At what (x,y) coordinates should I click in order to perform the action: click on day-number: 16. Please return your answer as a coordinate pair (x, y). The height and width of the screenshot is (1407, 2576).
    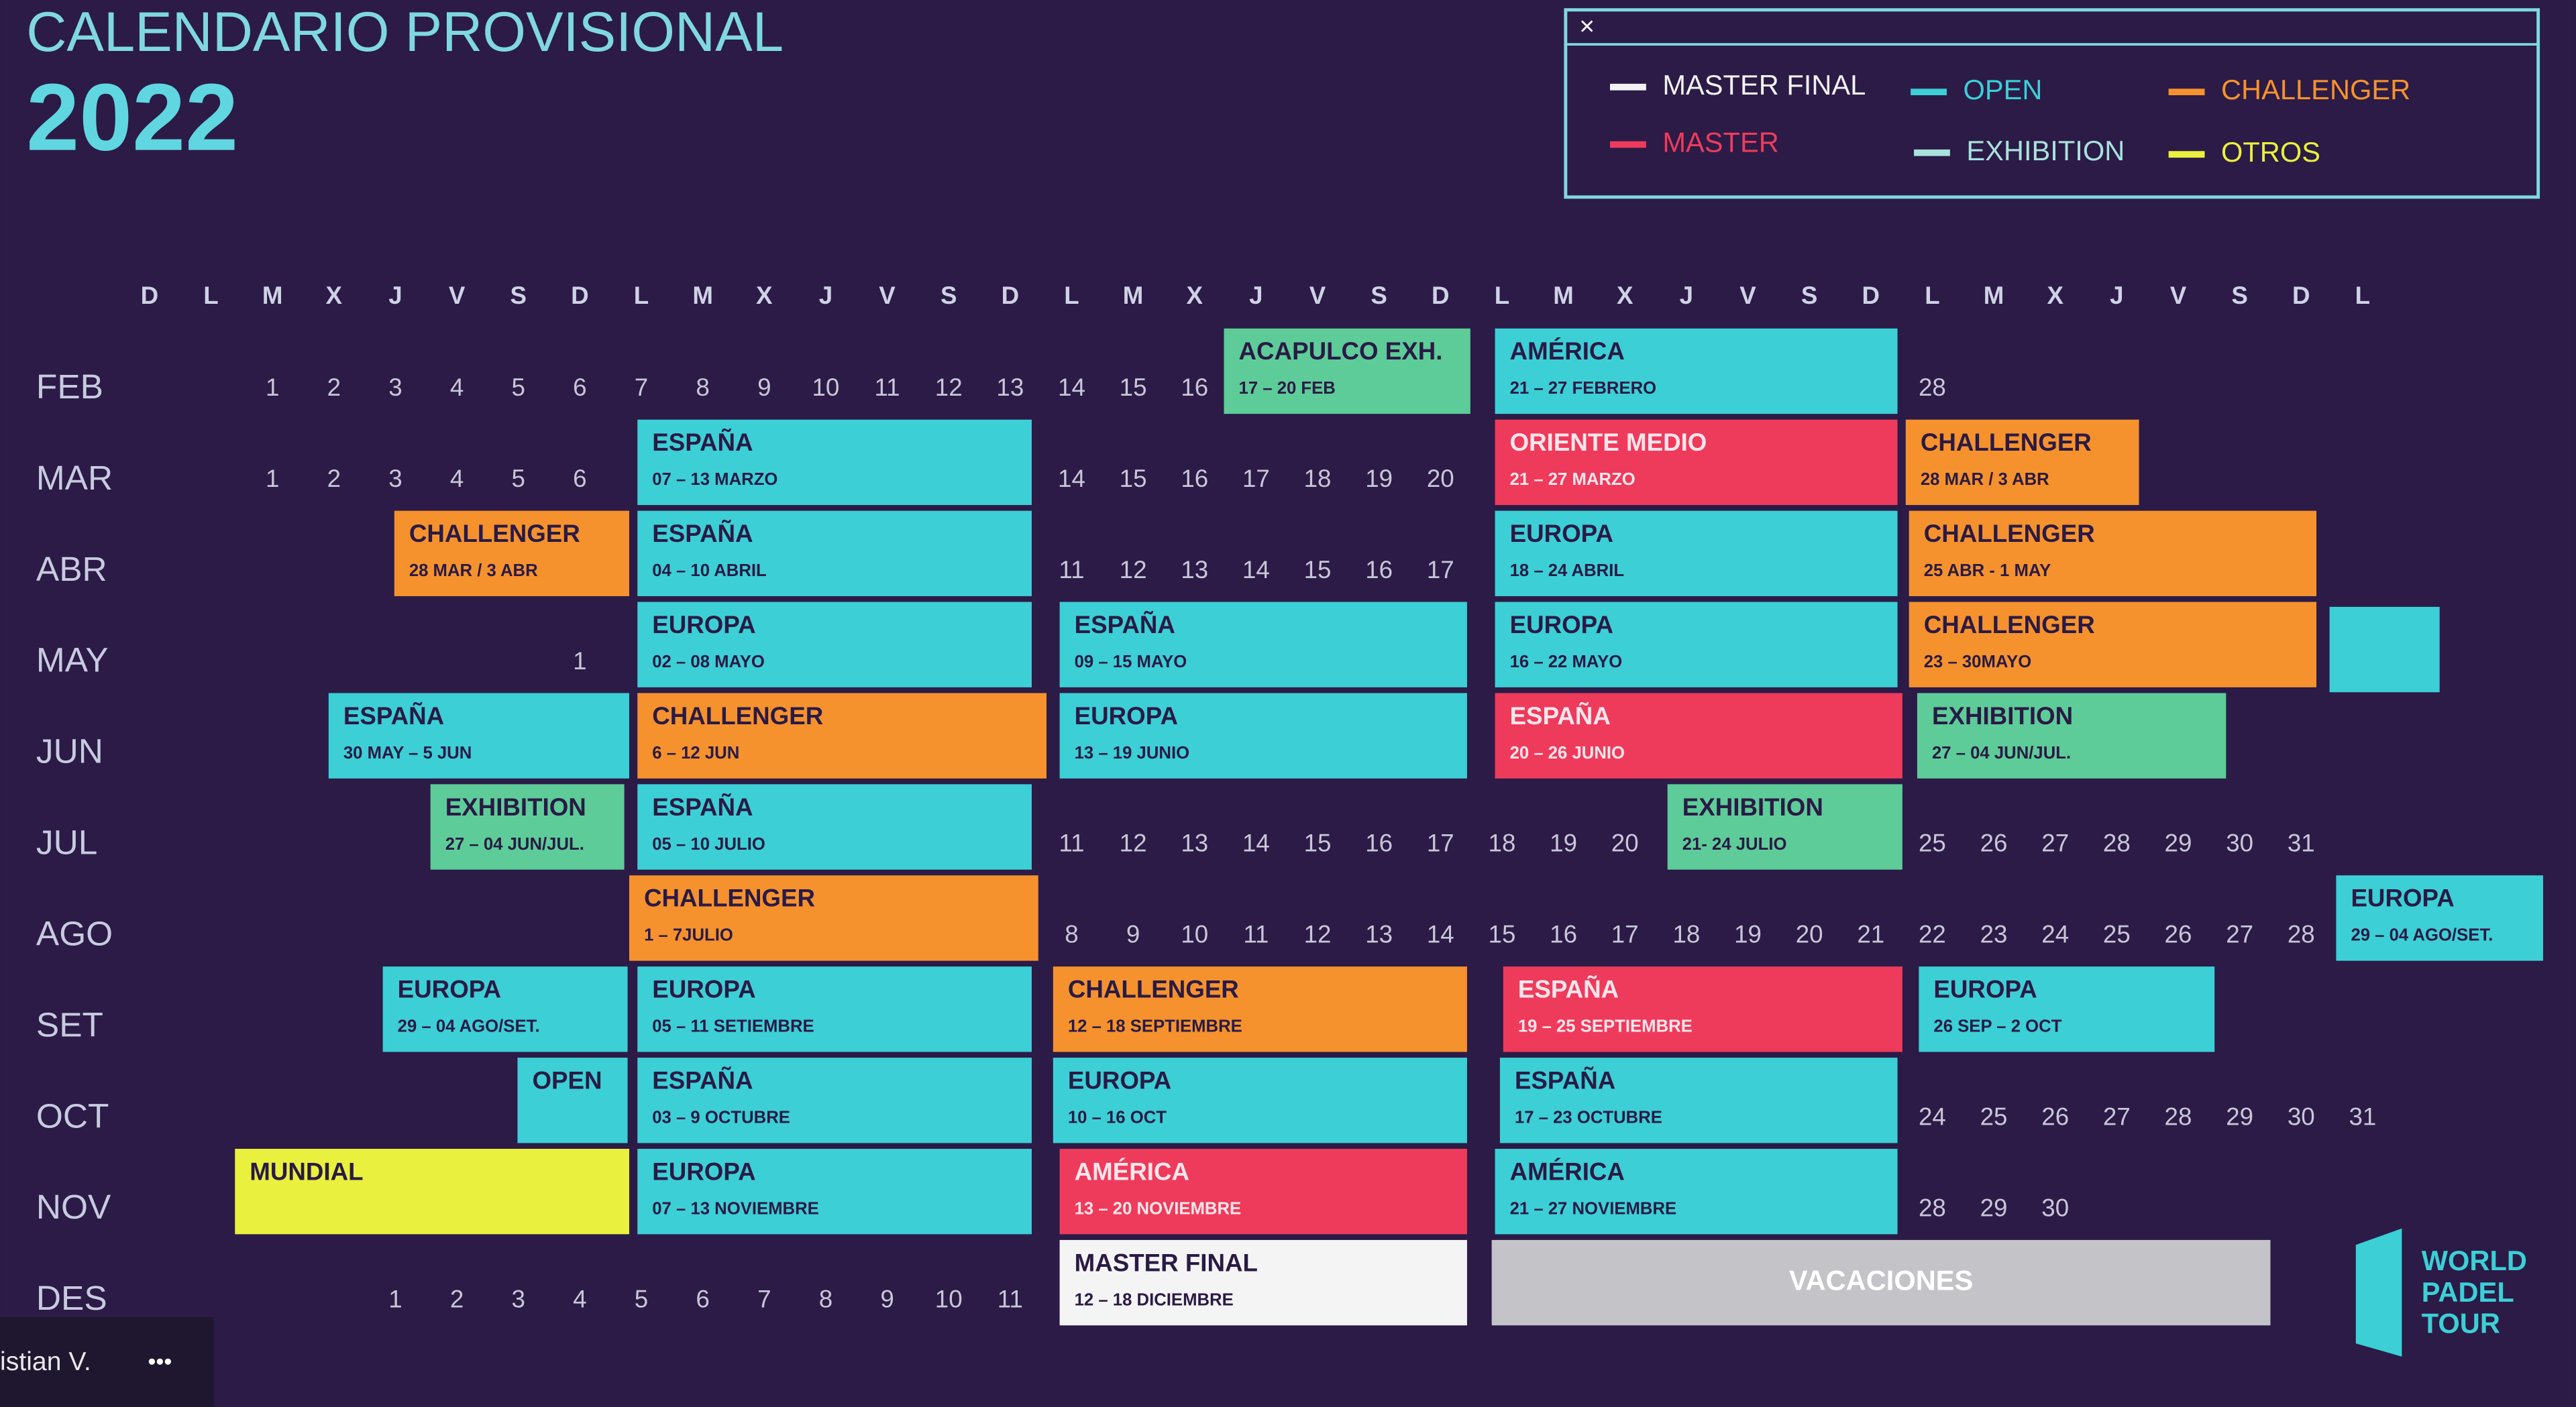
    Looking at the image, I should click on (1379, 569).